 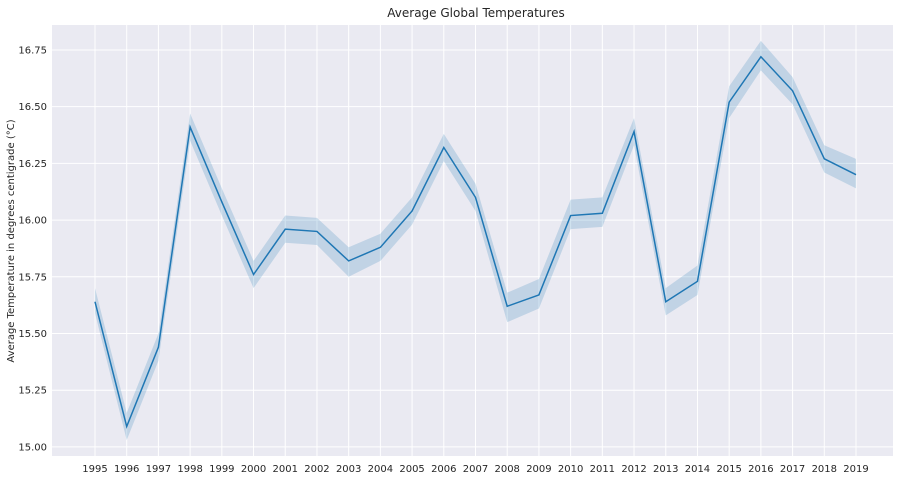 I want to click on y-tick-label: 15.25, so click(x=32, y=391).